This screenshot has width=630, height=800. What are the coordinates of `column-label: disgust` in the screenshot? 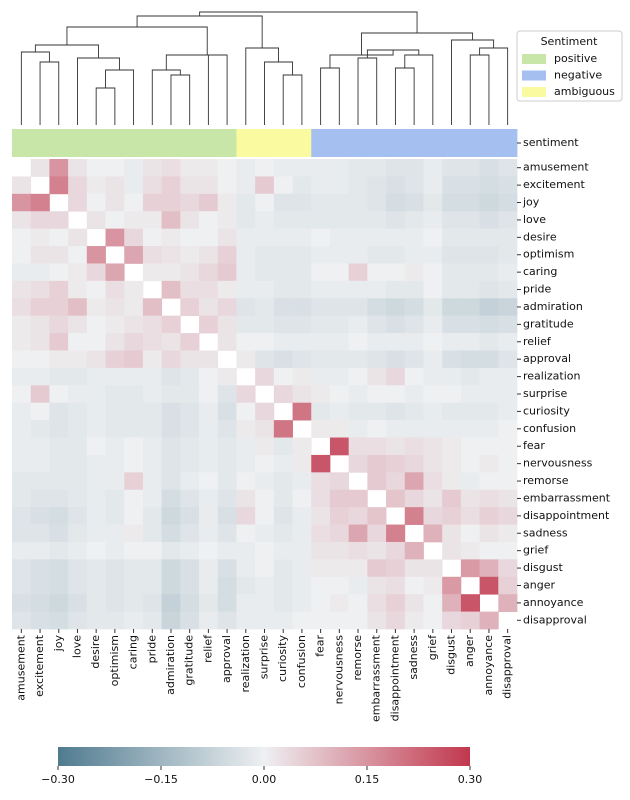 It's located at (451, 654).